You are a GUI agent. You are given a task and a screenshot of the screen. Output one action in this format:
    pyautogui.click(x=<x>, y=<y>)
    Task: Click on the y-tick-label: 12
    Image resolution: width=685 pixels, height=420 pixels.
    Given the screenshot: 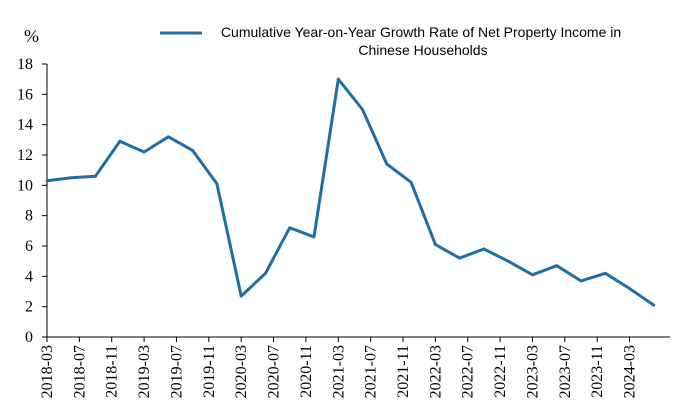 What is the action you would take?
    pyautogui.click(x=25, y=155)
    